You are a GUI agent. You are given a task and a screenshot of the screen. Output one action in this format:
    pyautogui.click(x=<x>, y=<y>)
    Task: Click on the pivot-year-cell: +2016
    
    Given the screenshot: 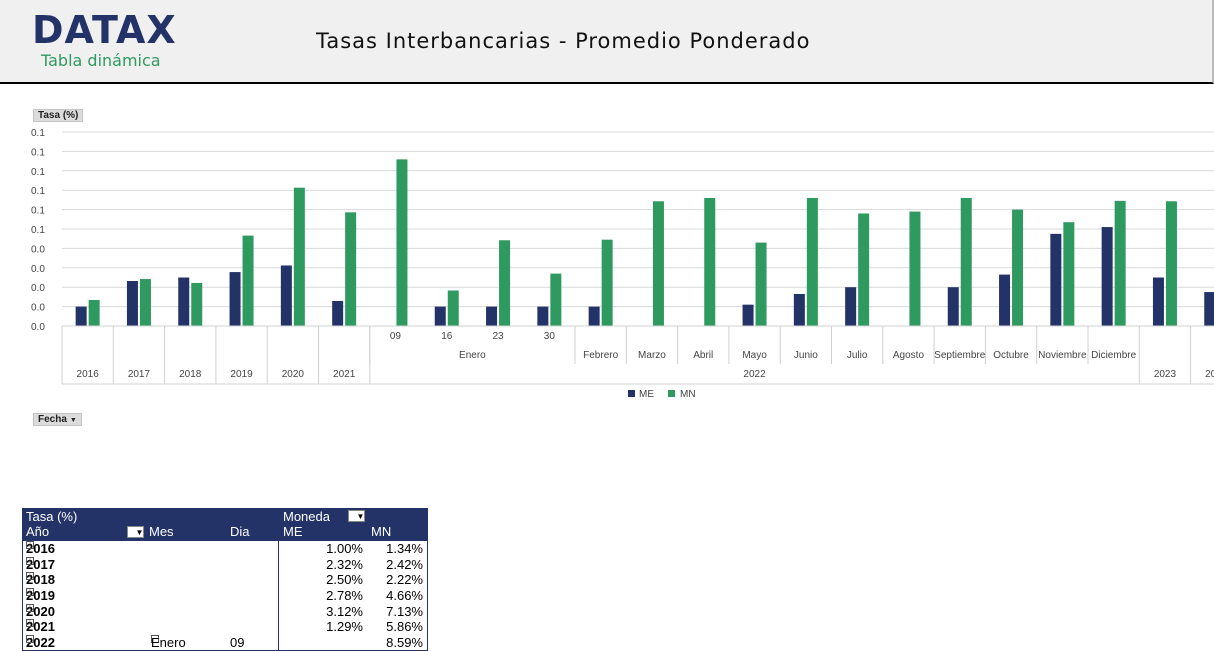 What is the action you would take?
    pyautogui.click(x=40, y=549)
    